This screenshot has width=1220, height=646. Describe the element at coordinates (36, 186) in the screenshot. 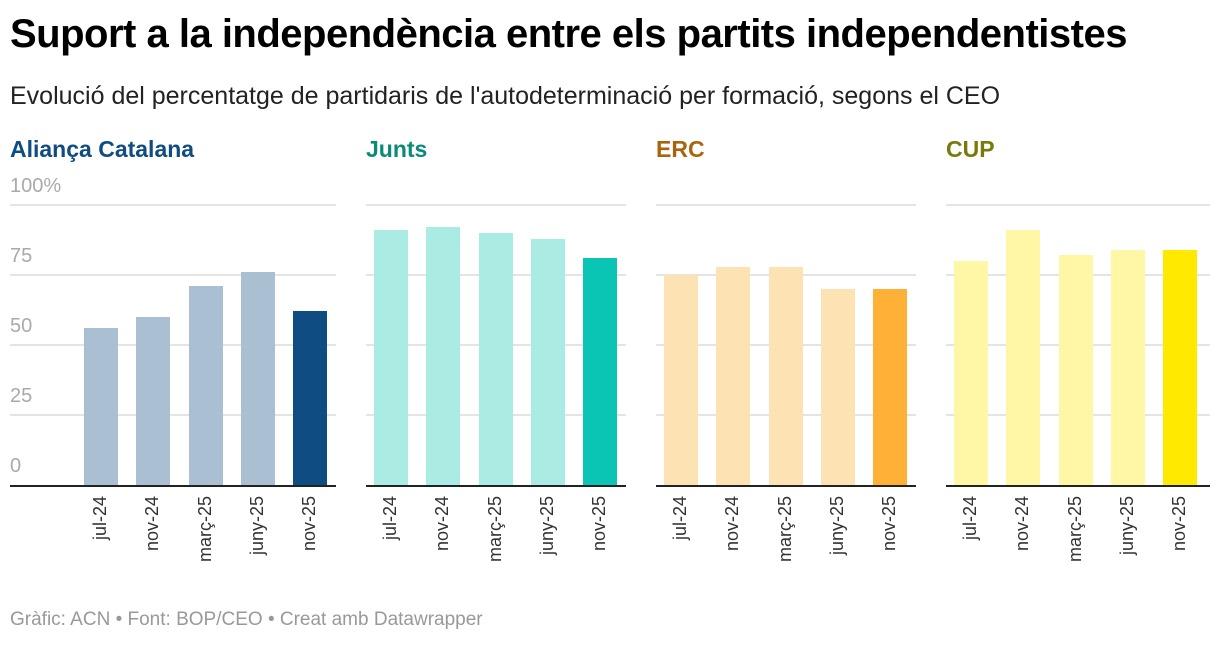

I see `y-tick-label: 100%` at that location.